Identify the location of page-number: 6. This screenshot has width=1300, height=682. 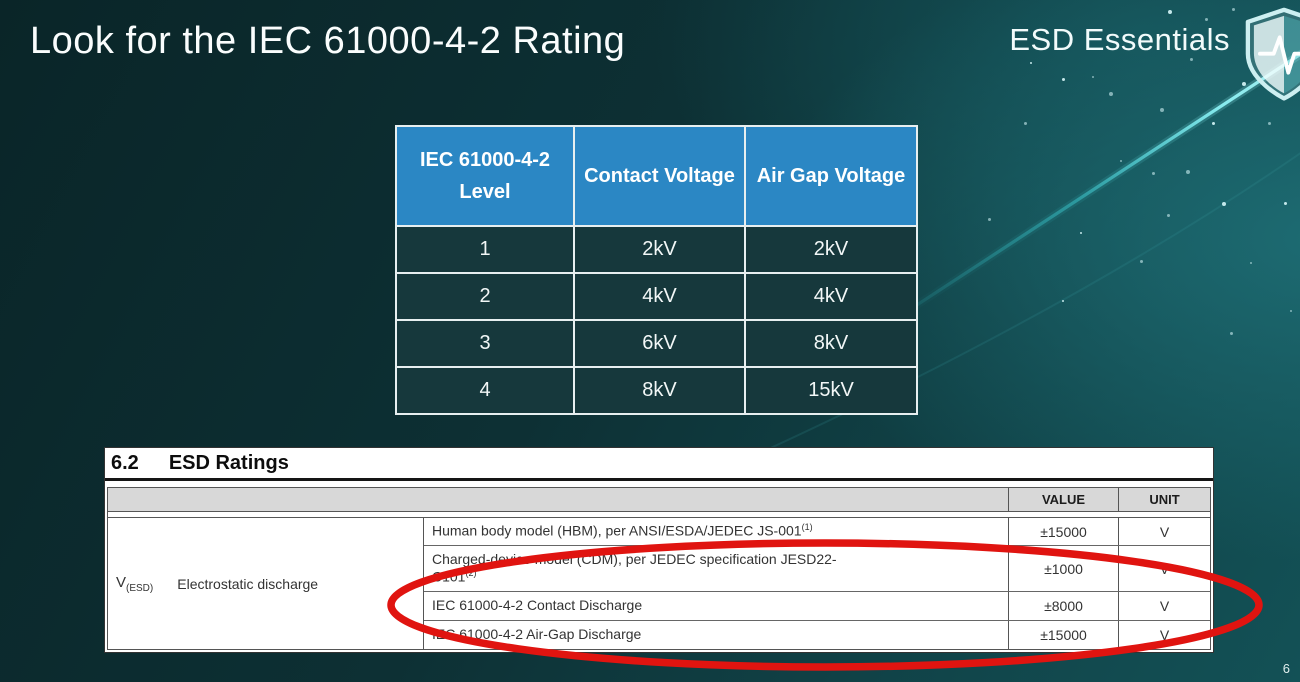
(1286, 668).